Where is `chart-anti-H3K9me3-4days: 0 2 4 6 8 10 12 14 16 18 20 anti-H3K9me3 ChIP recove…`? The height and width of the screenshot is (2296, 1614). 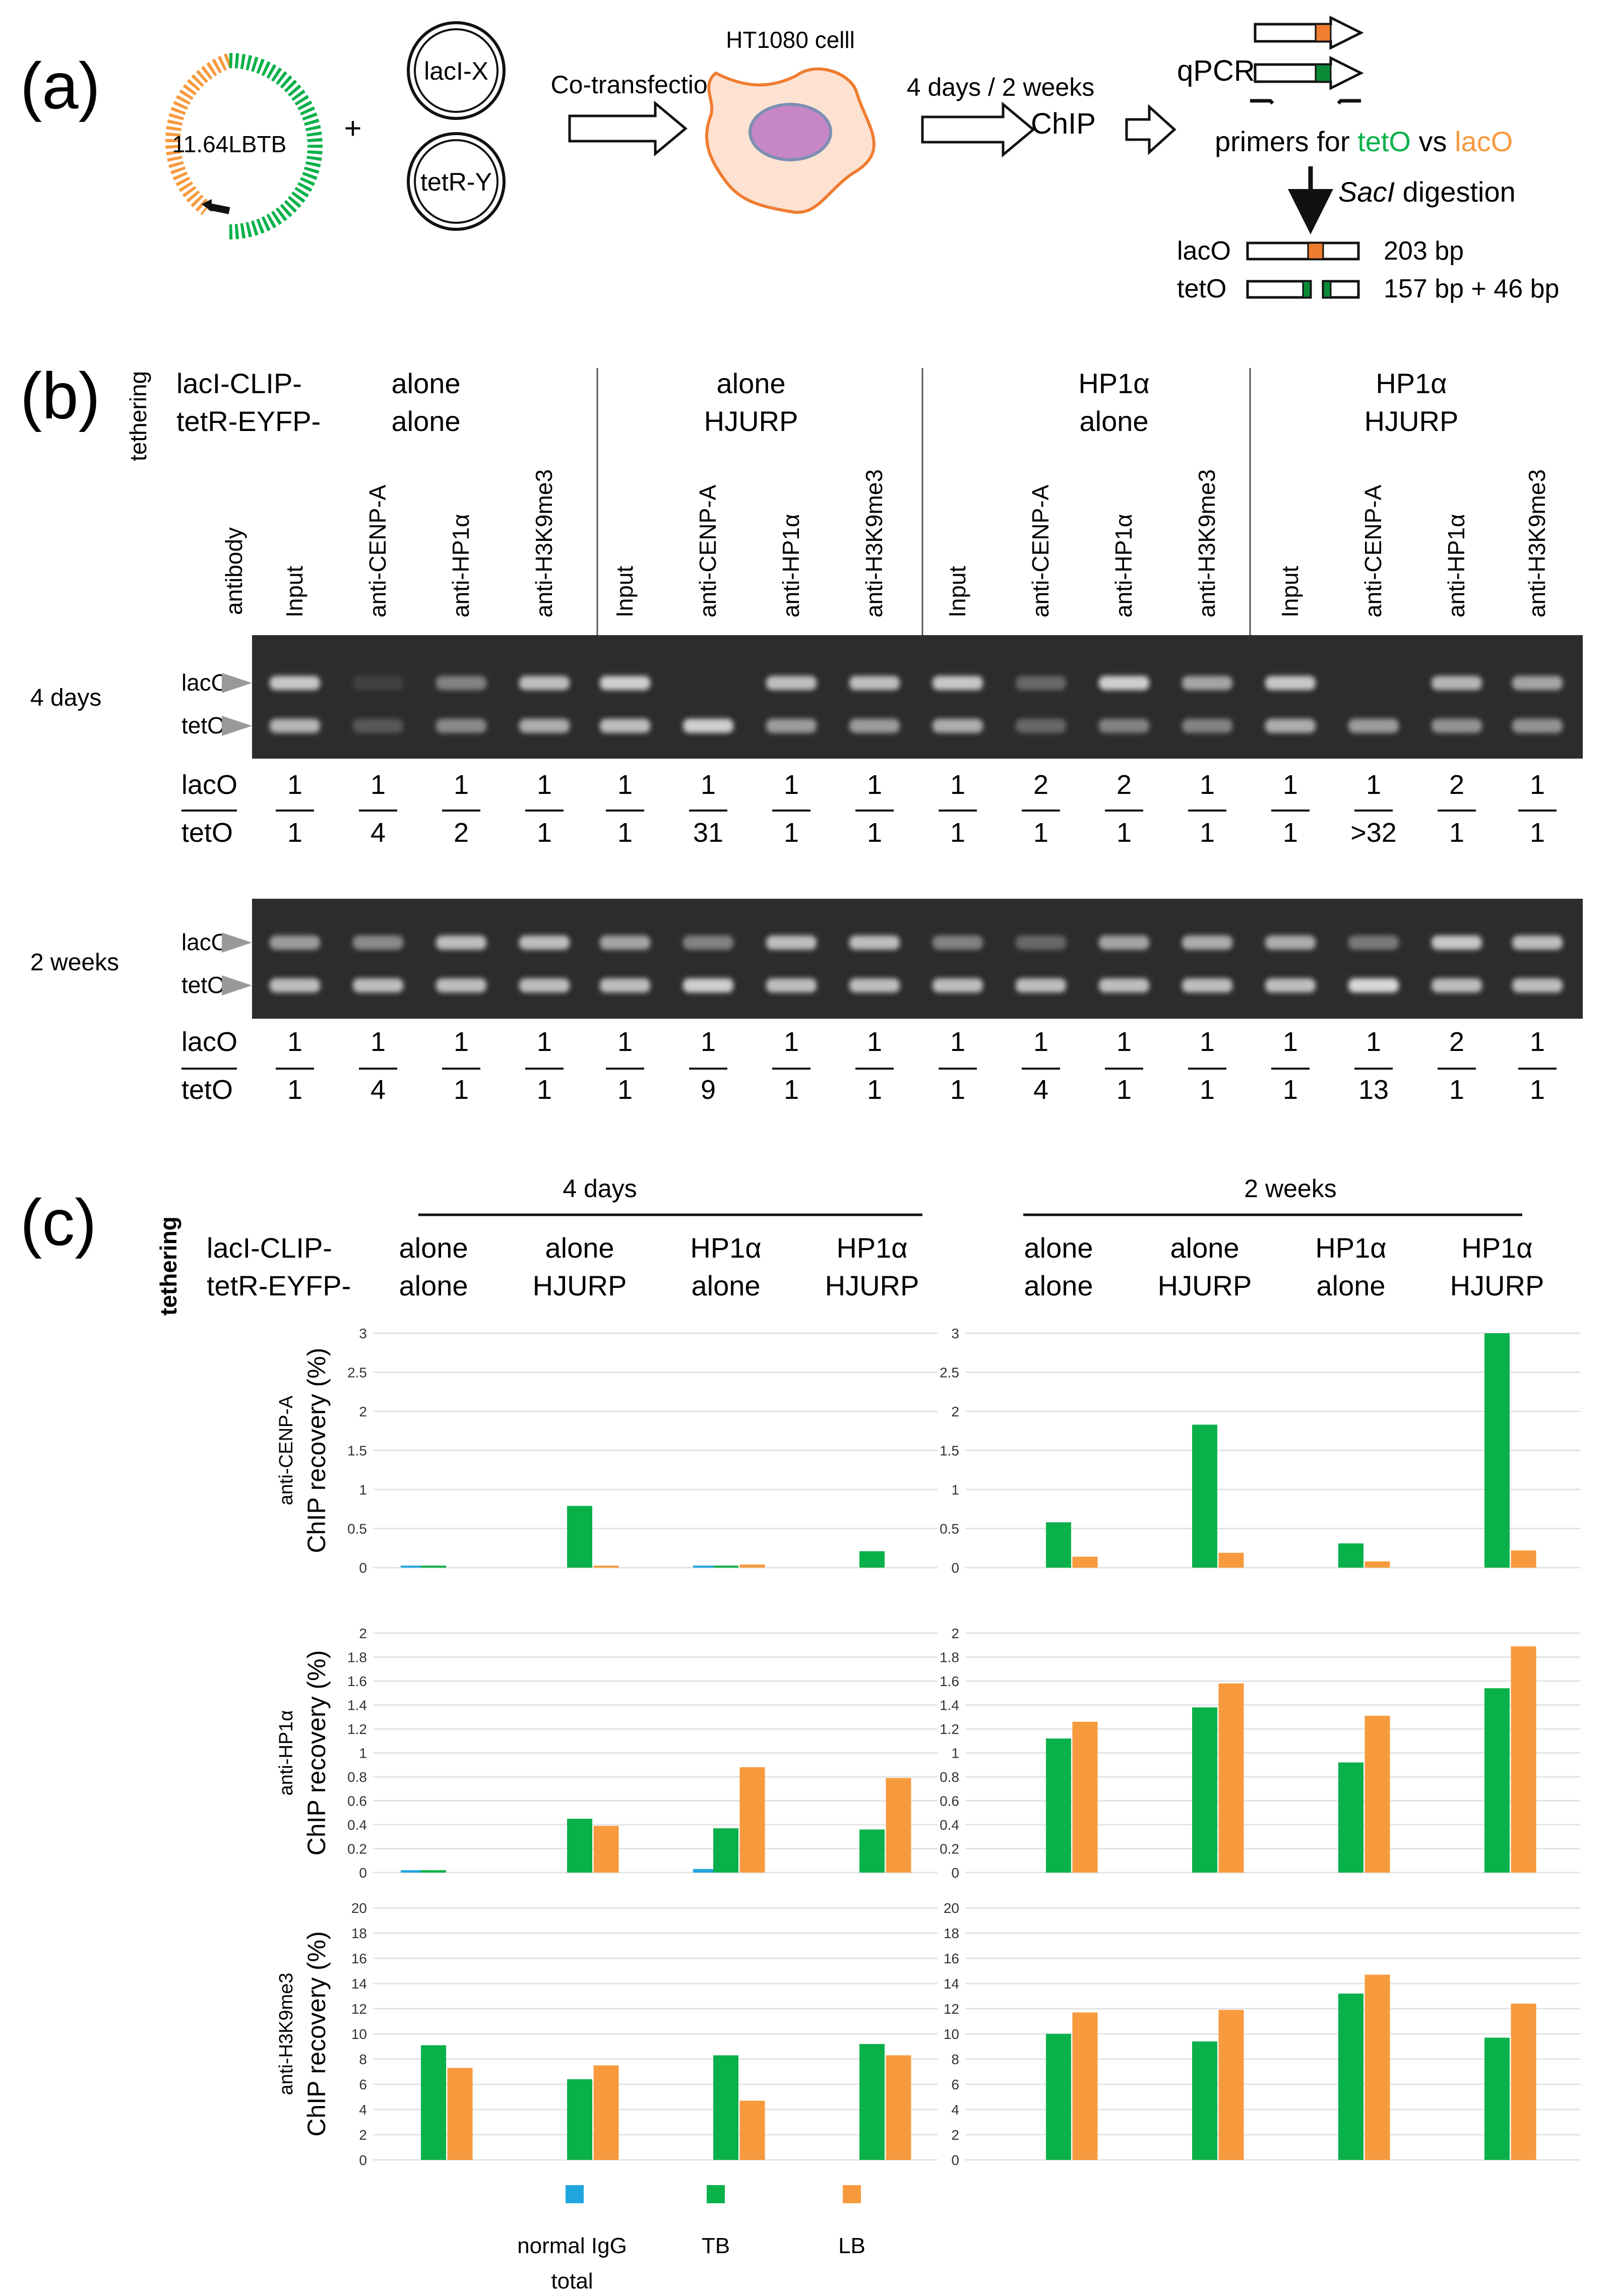
chart-anti-H3K9me3-4days: 0 2 4 6 8 10 12 14 16 18 20 anti-H3K9me3 ChIP recove… is located at coordinates (607, 2034).